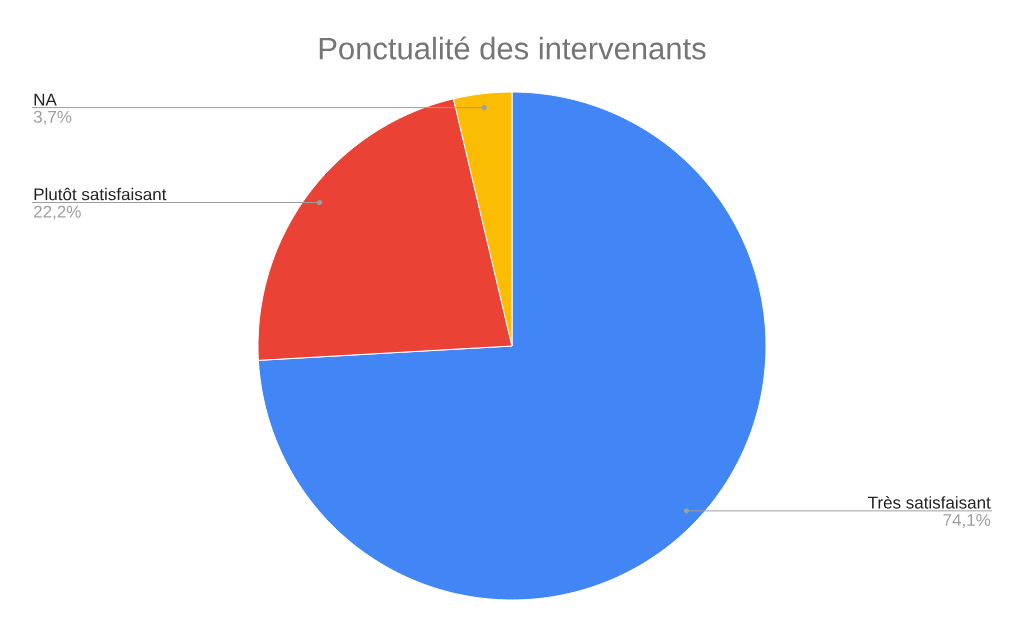 Image resolution: width=1024 pixels, height=632 pixels. Describe the element at coordinates (57, 212) in the screenshot. I see `data-label: 22,2%` at that location.